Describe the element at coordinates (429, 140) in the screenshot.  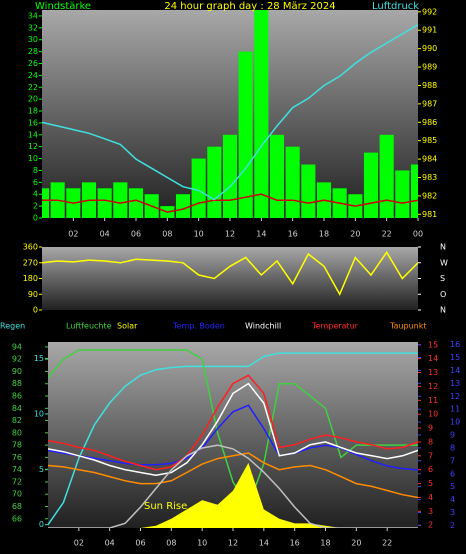
I see `y-tick-label: 985` at that location.